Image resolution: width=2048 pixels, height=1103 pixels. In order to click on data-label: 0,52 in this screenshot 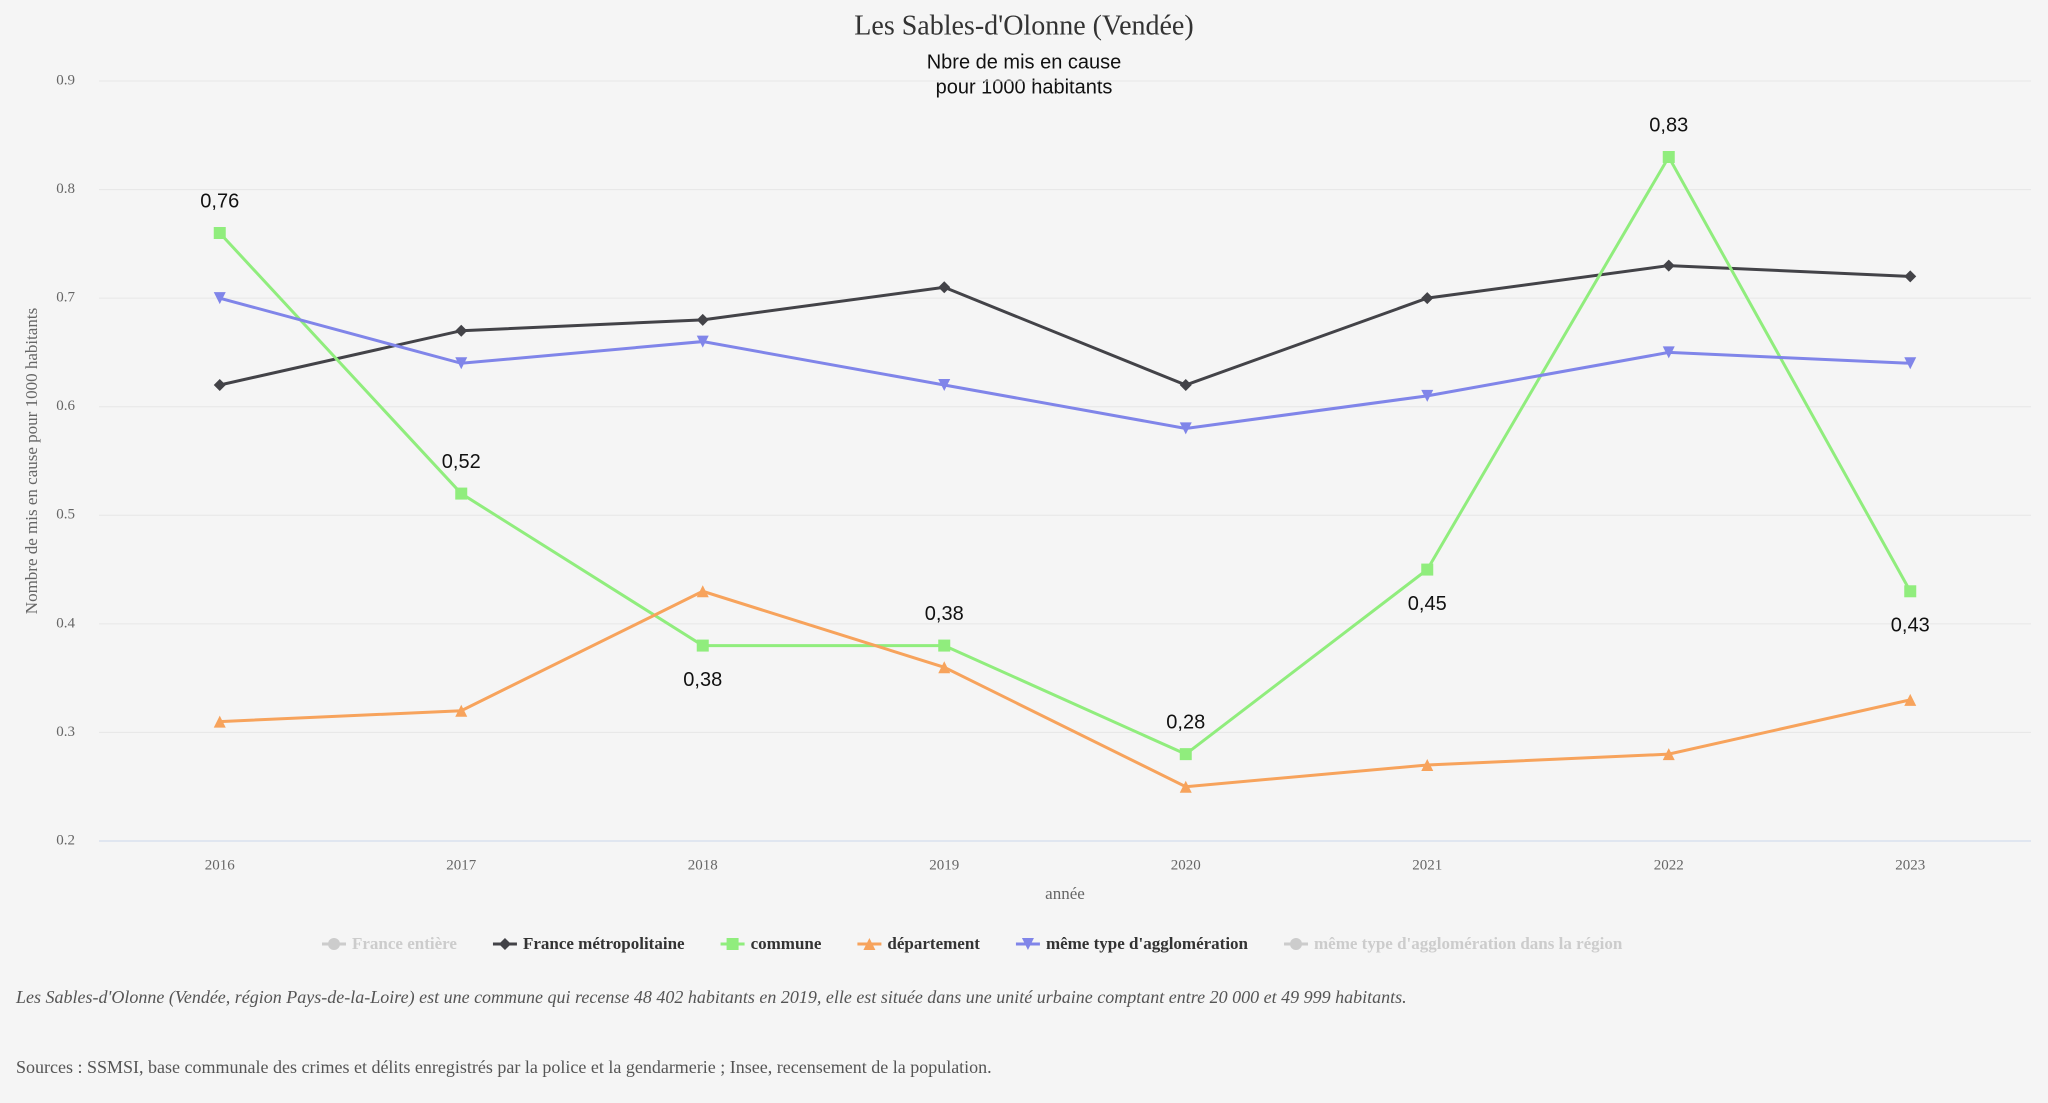, I will do `click(461, 462)`.